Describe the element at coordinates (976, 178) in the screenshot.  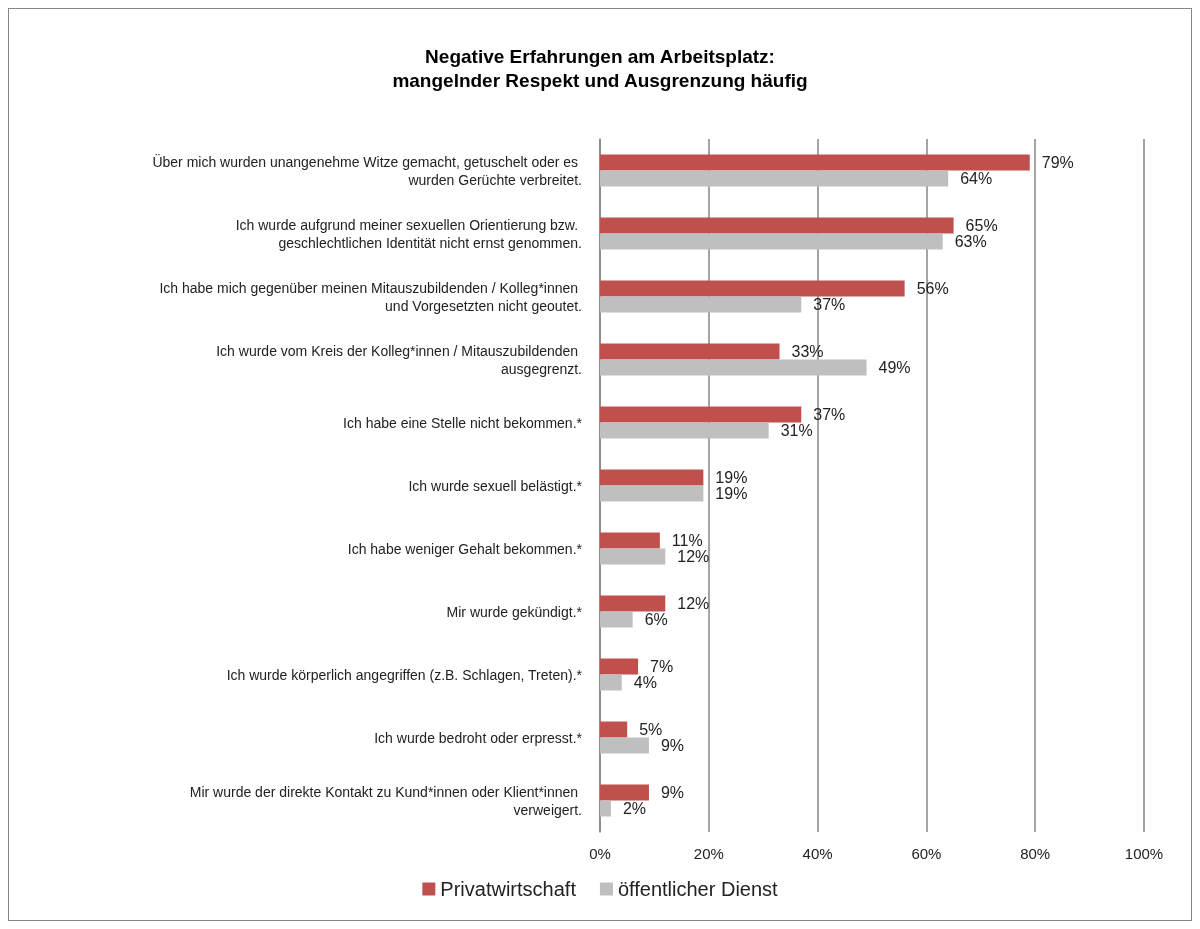
I see `data-label: 64%` at that location.